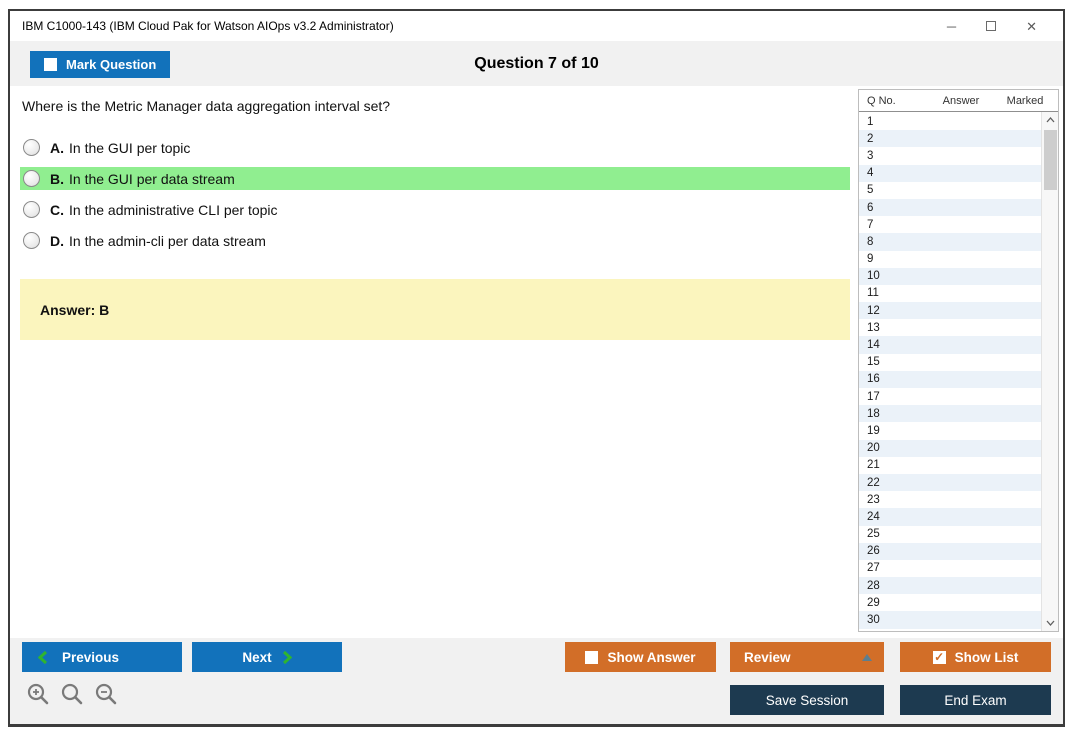 The width and height of the screenshot is (1075, 735). What do you see at coordinates (950, 551) in the screenshot?
I see `question-list-row: 26` at bounding box center [950, 551].